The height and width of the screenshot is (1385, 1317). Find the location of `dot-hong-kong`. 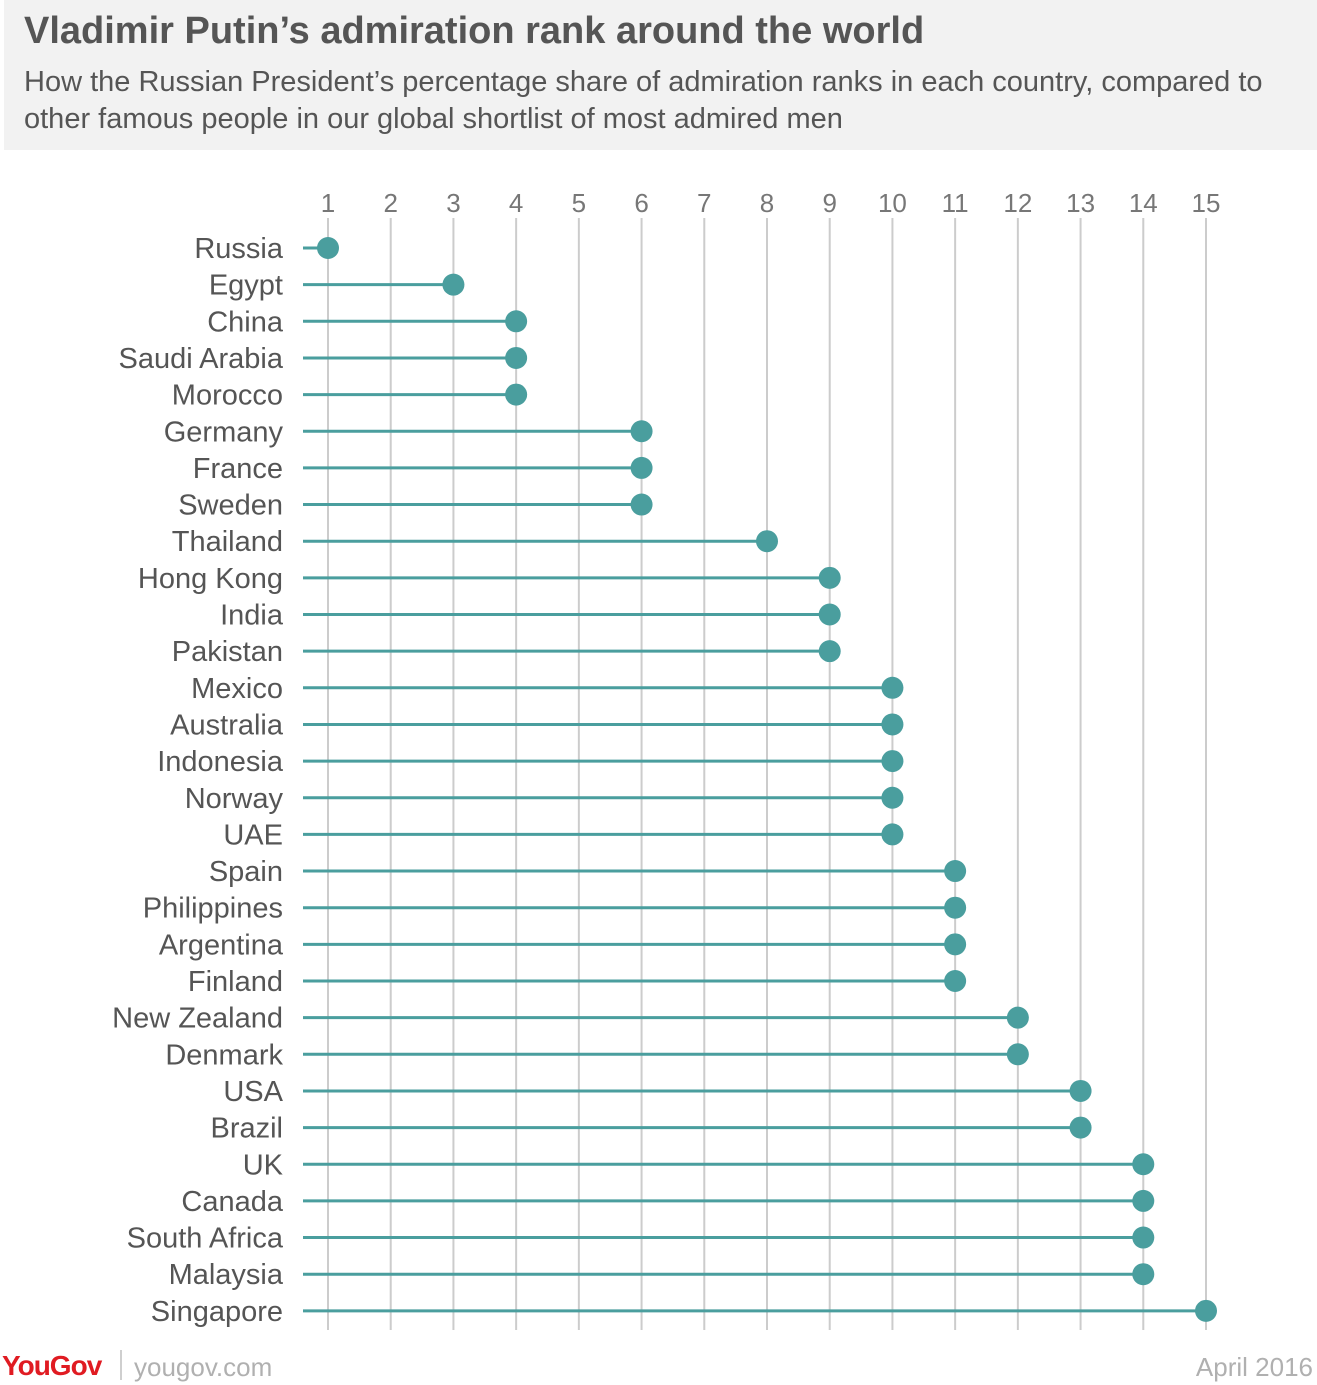

dot-hong-kong is located at coordinates (829, 577).